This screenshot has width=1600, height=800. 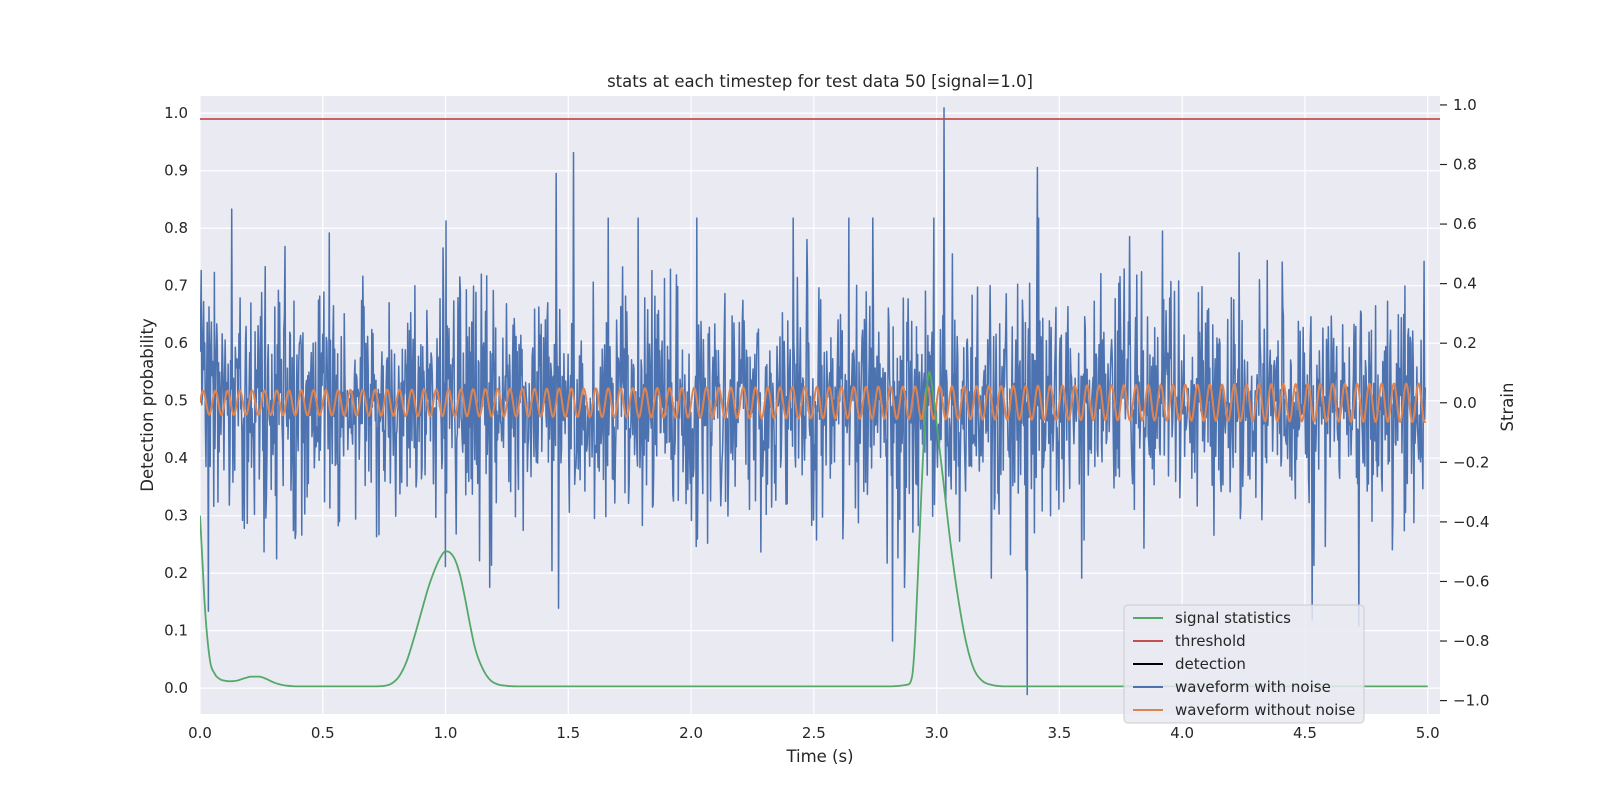 What do you see at coordinates (1465, 165) in the screenshot?
I see `y-tick-label-right: 0.8` at bounding box center [1465, 165].